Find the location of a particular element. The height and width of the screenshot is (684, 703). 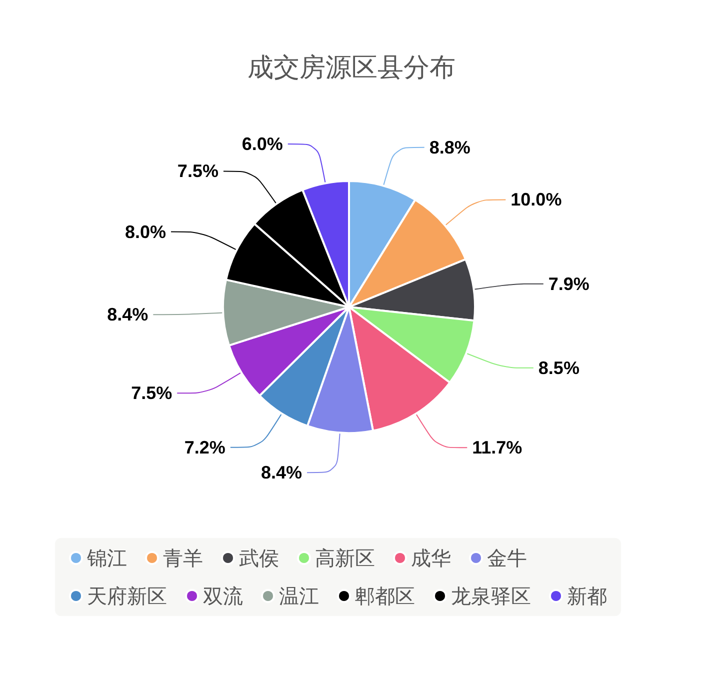

data-label: 7.2% is located at coordinates (205, 447).